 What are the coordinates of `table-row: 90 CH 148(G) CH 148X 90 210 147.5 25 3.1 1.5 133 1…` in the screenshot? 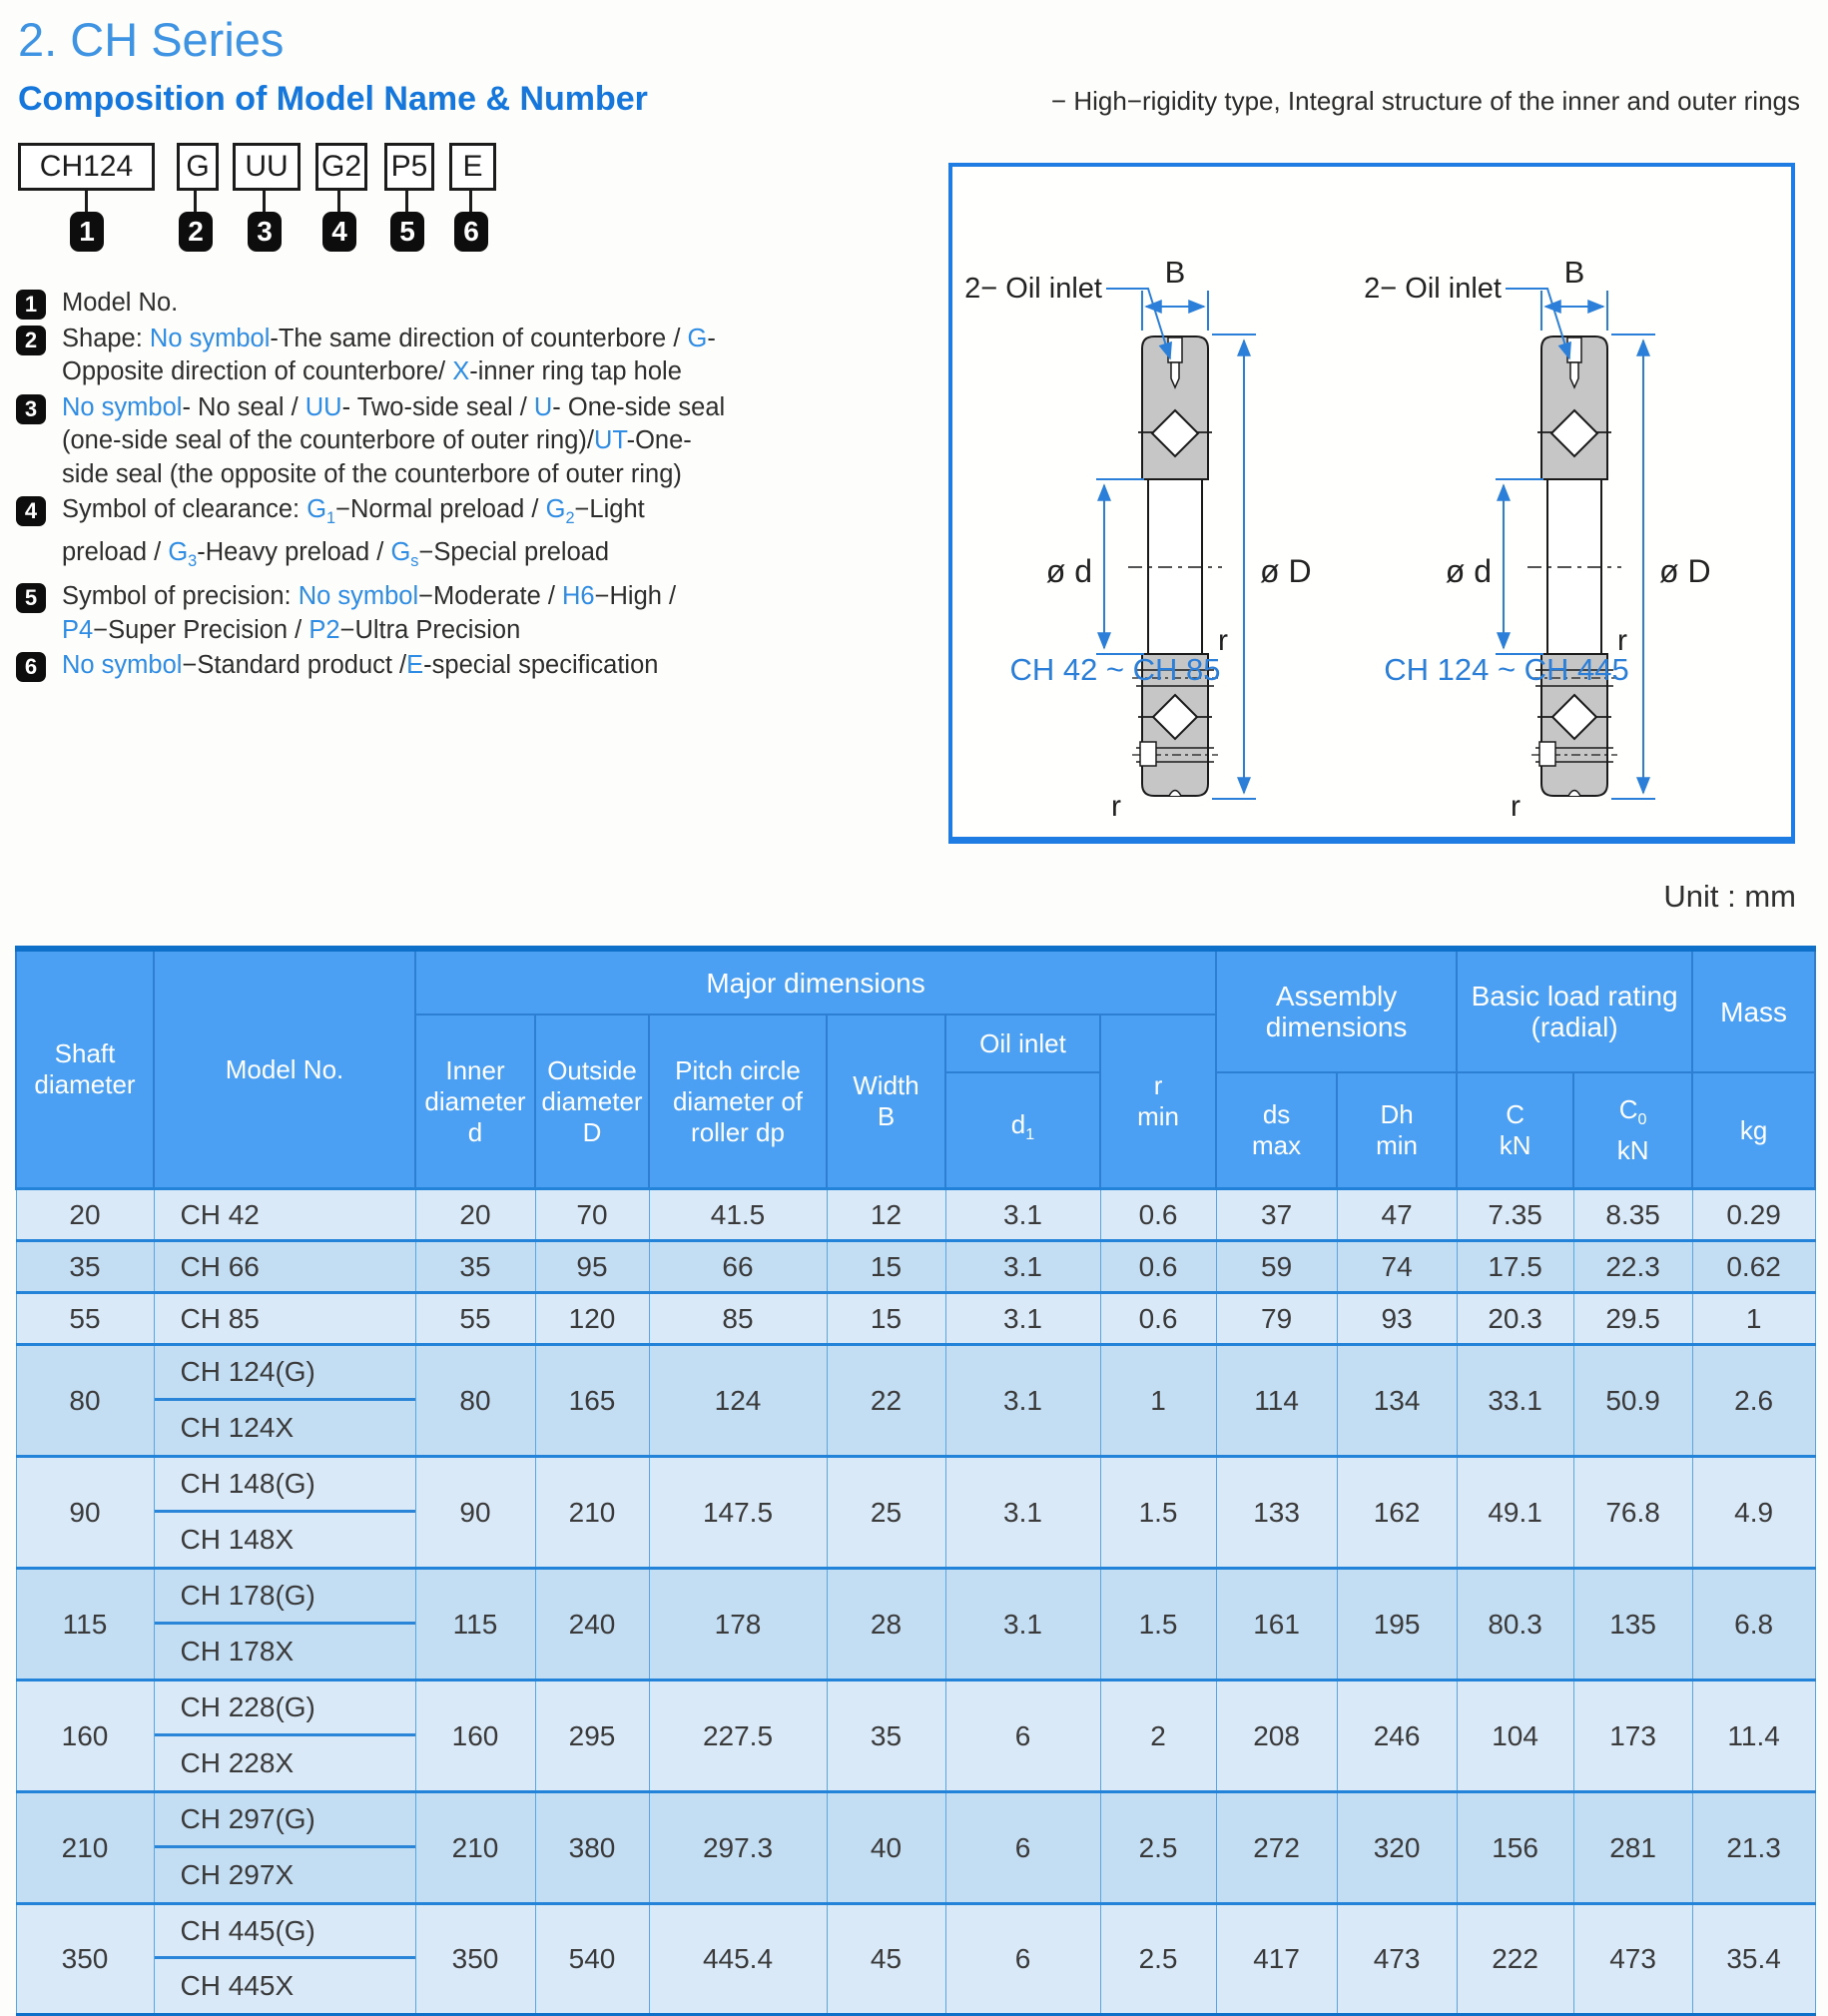 It's located at (915, 1513).